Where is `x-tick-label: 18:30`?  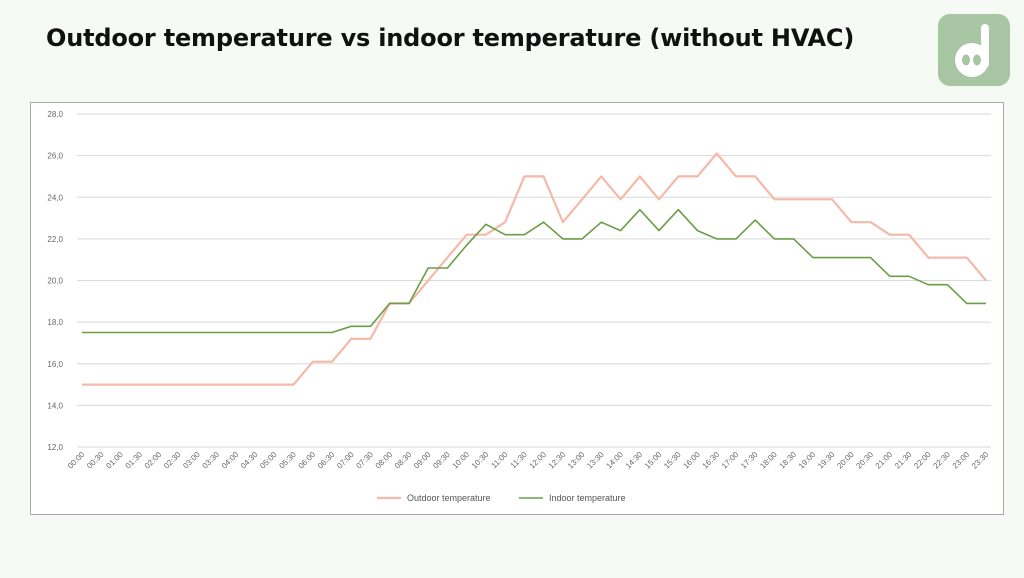 x-tick-label: 18:30 is located at coordinates (788, 460).